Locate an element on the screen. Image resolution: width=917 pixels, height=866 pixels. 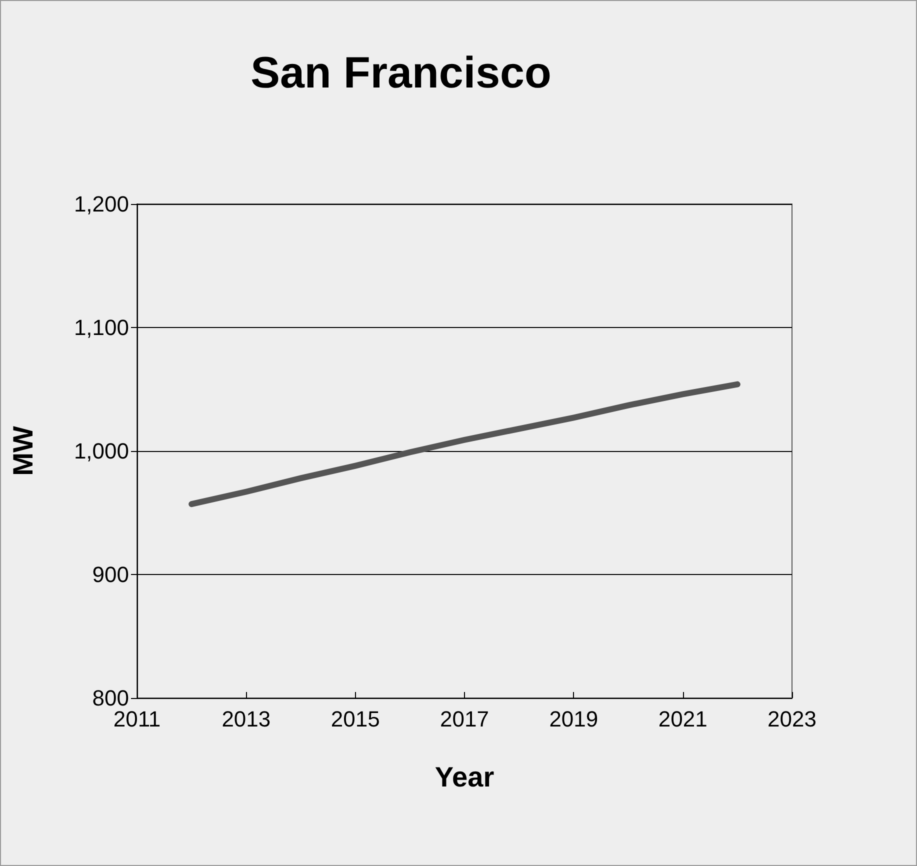
y-tick-label: 1,100 is located at coordinates (101, 327).